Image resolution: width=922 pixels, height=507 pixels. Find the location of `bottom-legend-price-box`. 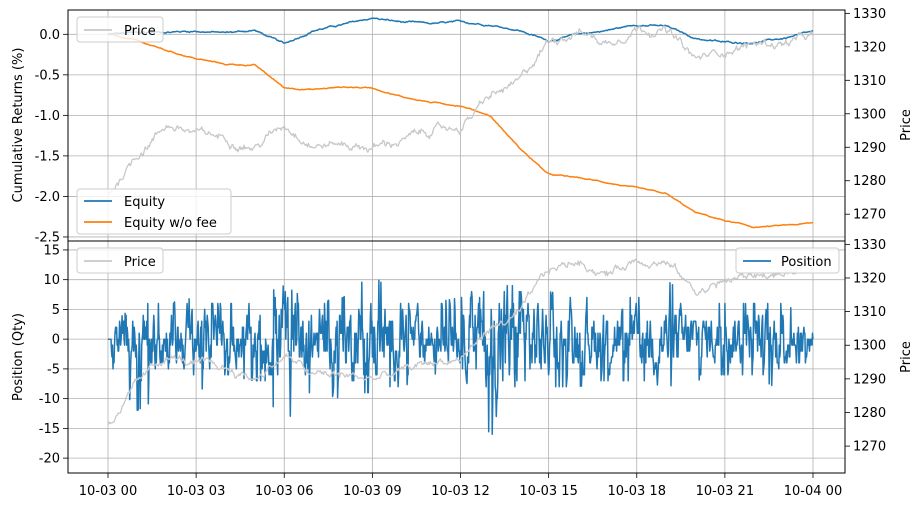

bottom-legend-price-box is located at coordinates (120, 260).